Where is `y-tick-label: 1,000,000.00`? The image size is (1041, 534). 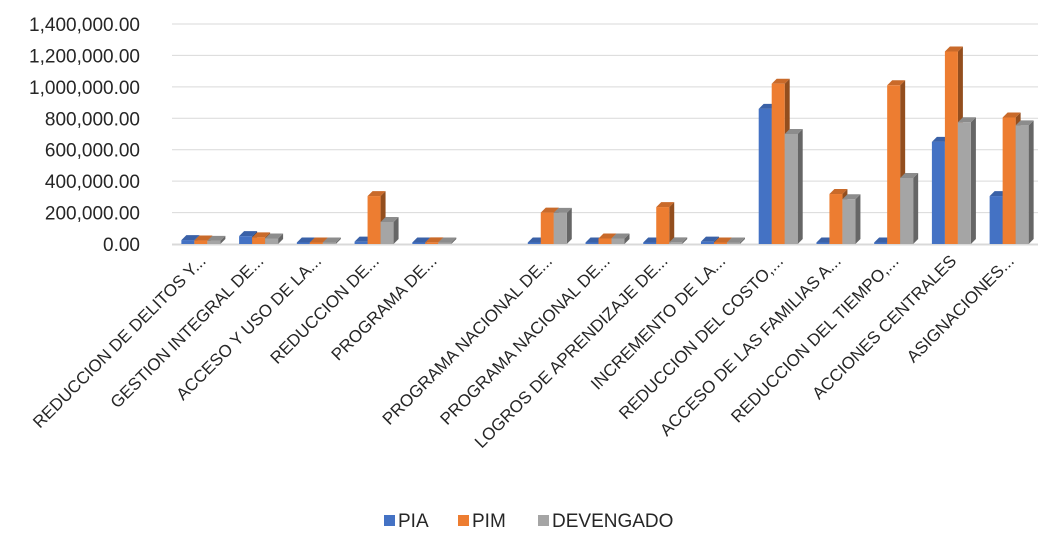
y-tick-label: 1,000,000.00 is located at coordinates (84, 88).